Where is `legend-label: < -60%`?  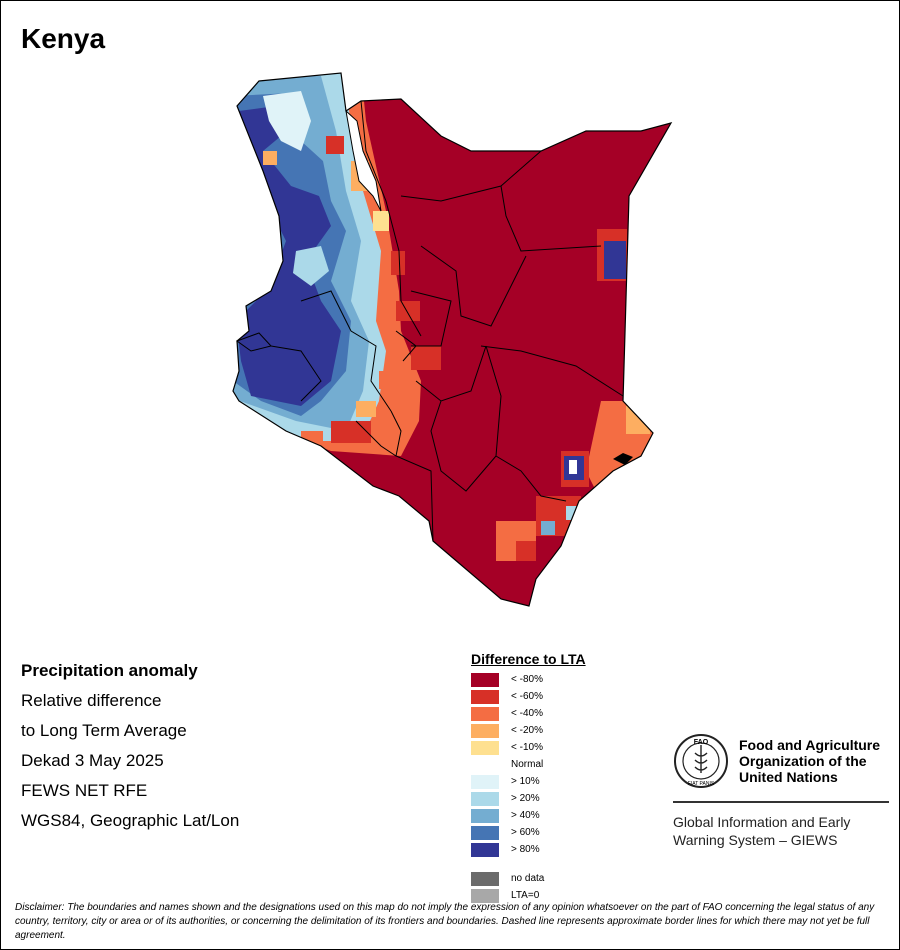
legend-label: < -60% is located at coordinates (527, 696).